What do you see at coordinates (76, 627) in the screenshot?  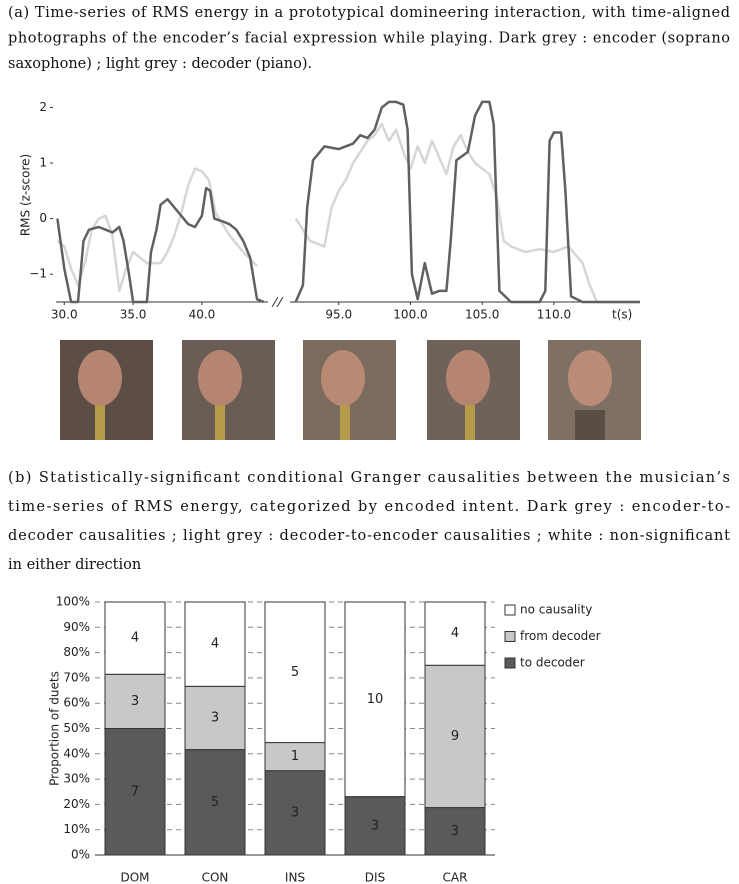 I see `y-tick-label: 90%` at bounding box center [76, 627].